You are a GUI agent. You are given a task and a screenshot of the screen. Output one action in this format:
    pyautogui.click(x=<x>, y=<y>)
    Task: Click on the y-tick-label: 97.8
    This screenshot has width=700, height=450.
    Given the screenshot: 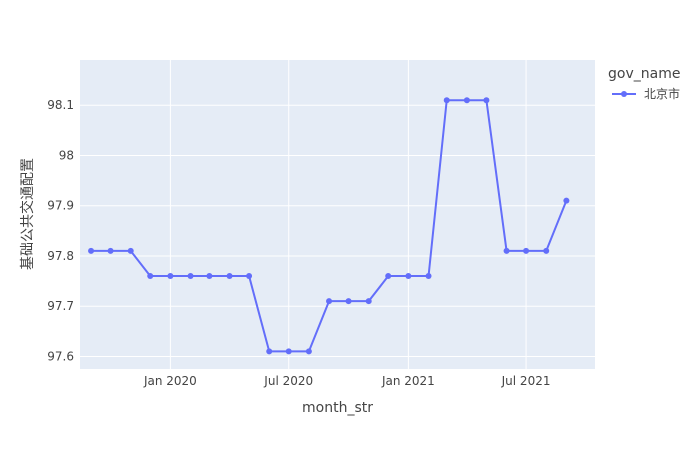 What is the action you would take?
    pyautogui.click(x=60, y=256)
    